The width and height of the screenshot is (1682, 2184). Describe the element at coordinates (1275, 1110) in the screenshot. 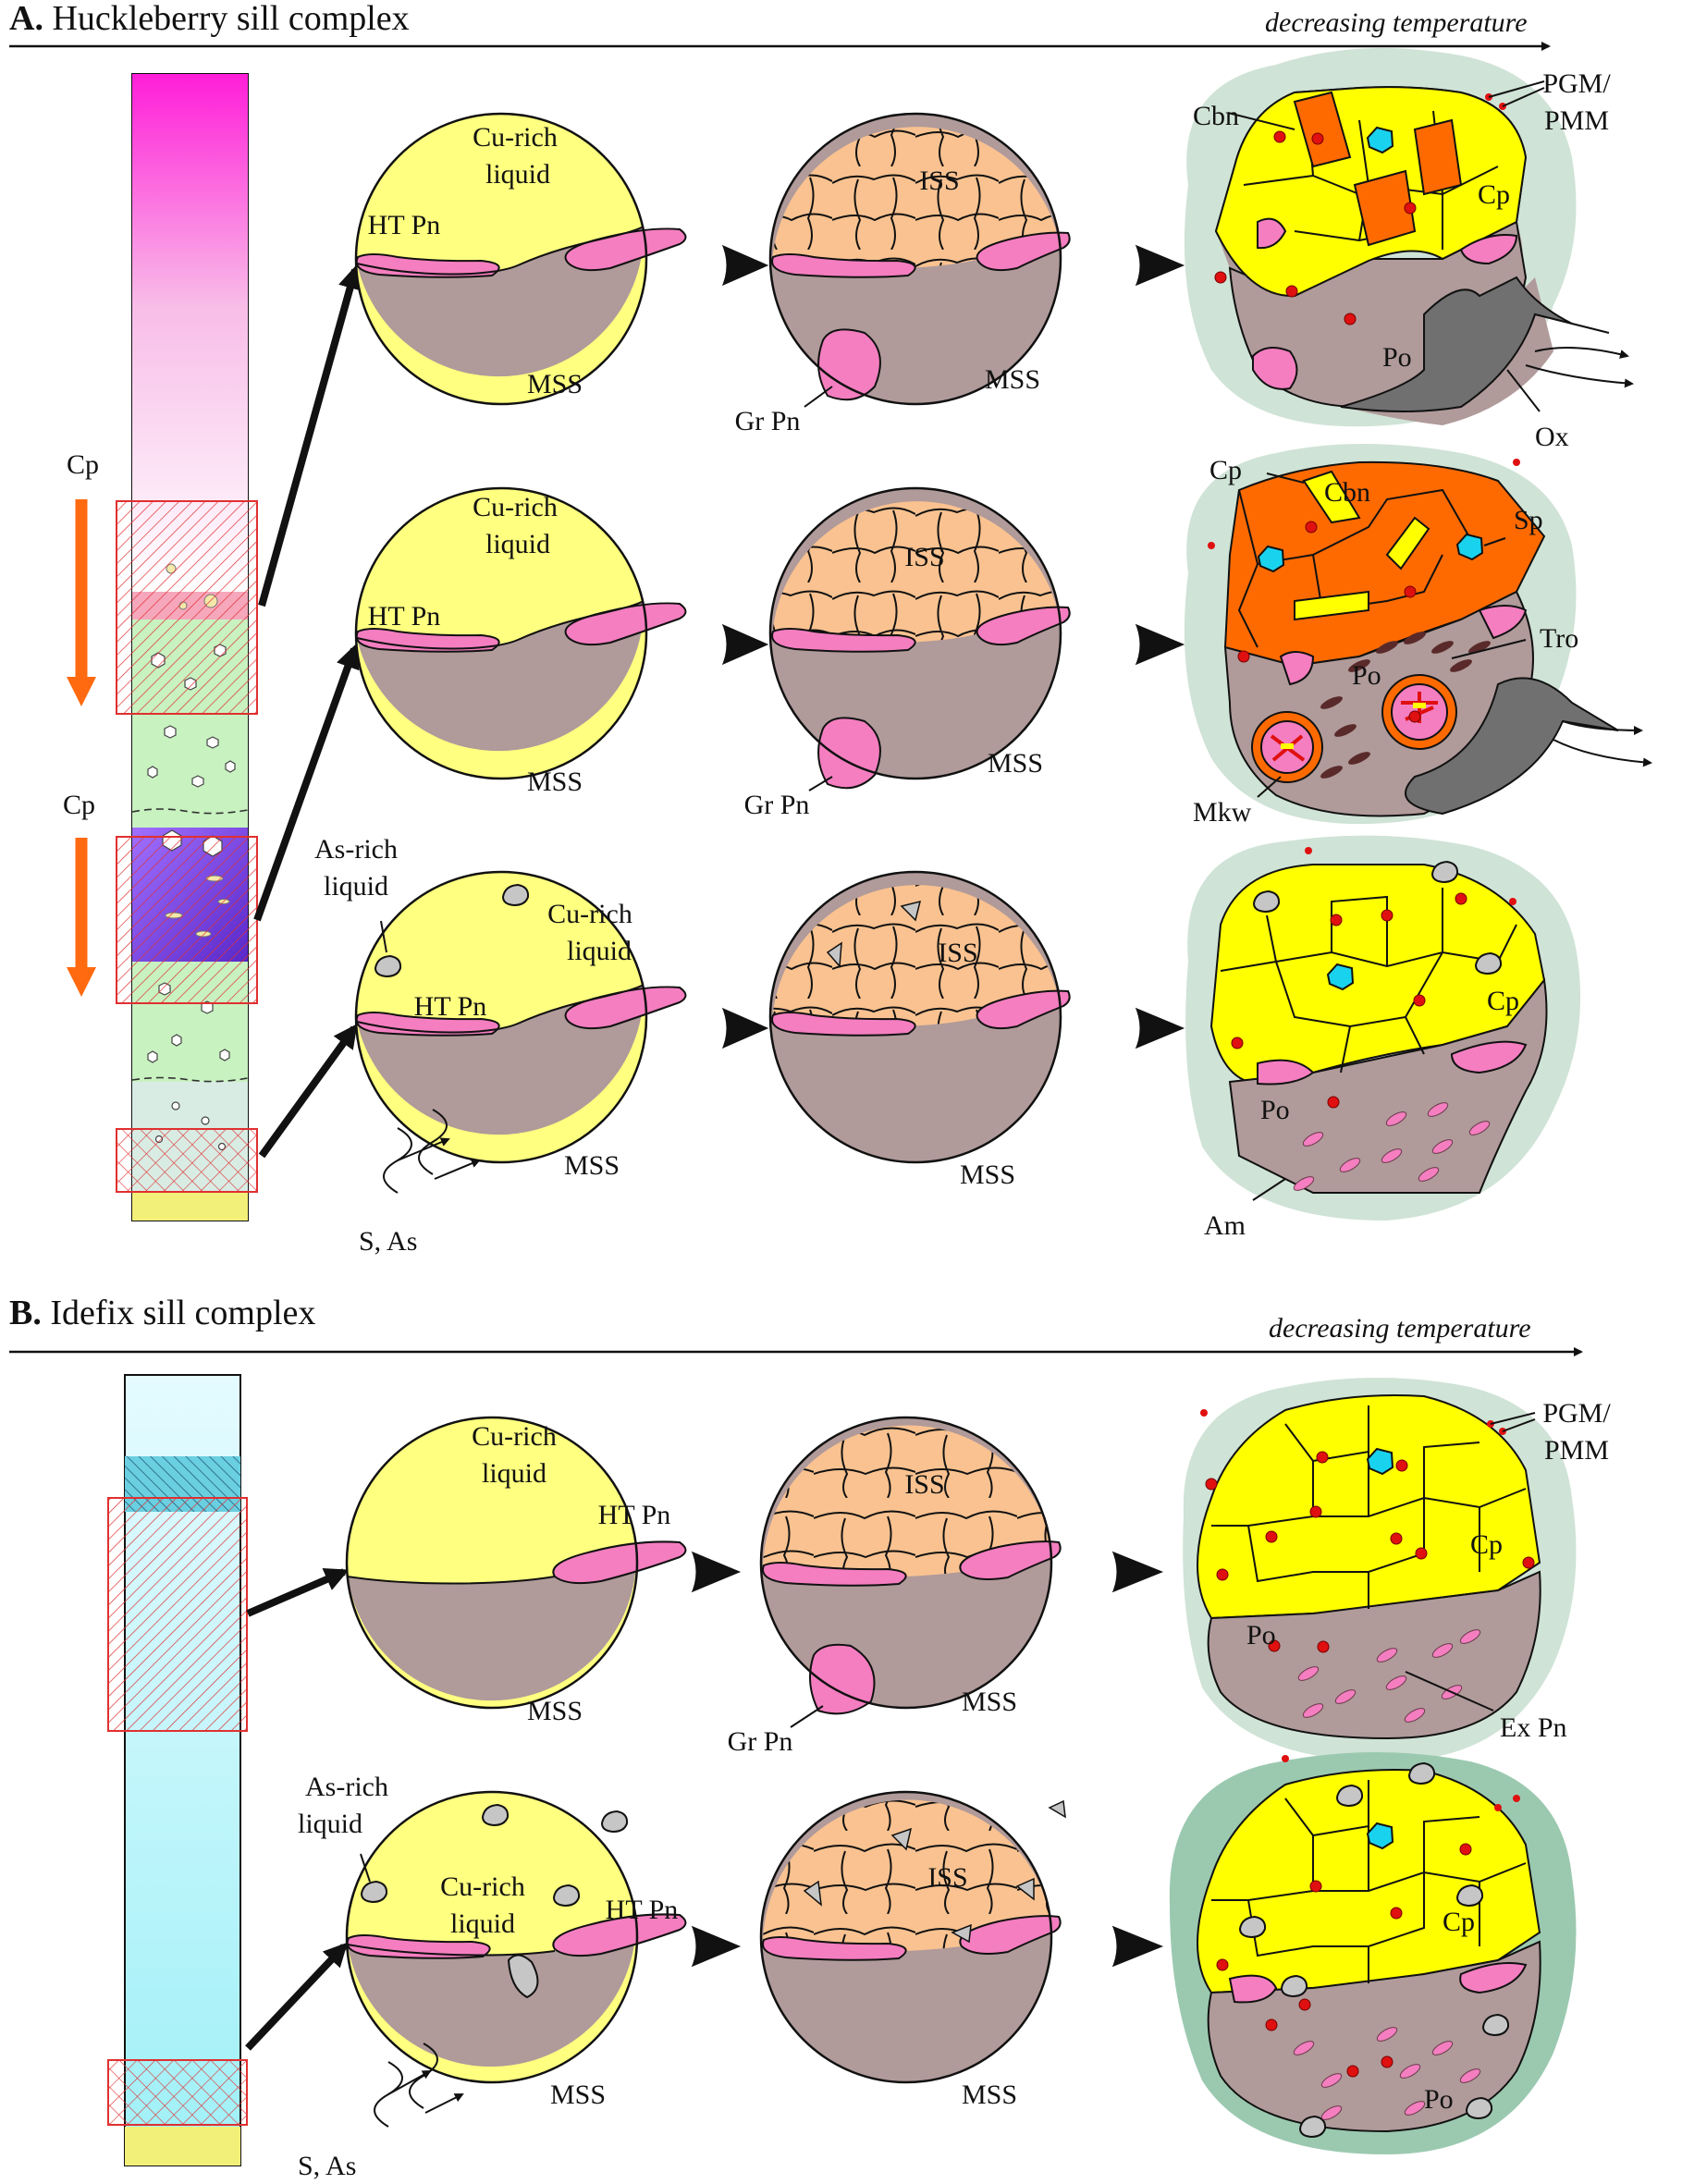

I see `final-a3-po-label: Po` at that location.